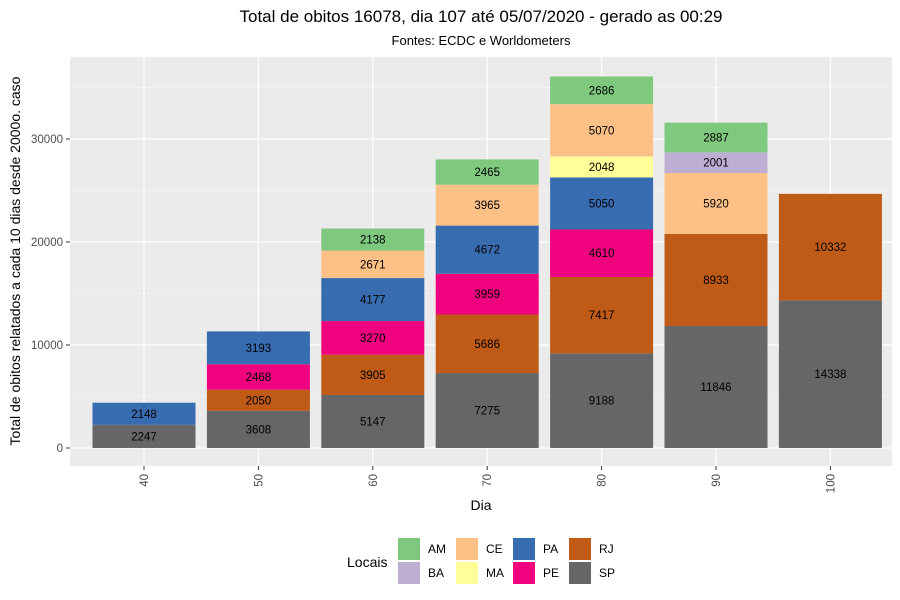  I want to click on chart-subtitle: Fontes: ECDC e Worldometers, so click(481, 40).